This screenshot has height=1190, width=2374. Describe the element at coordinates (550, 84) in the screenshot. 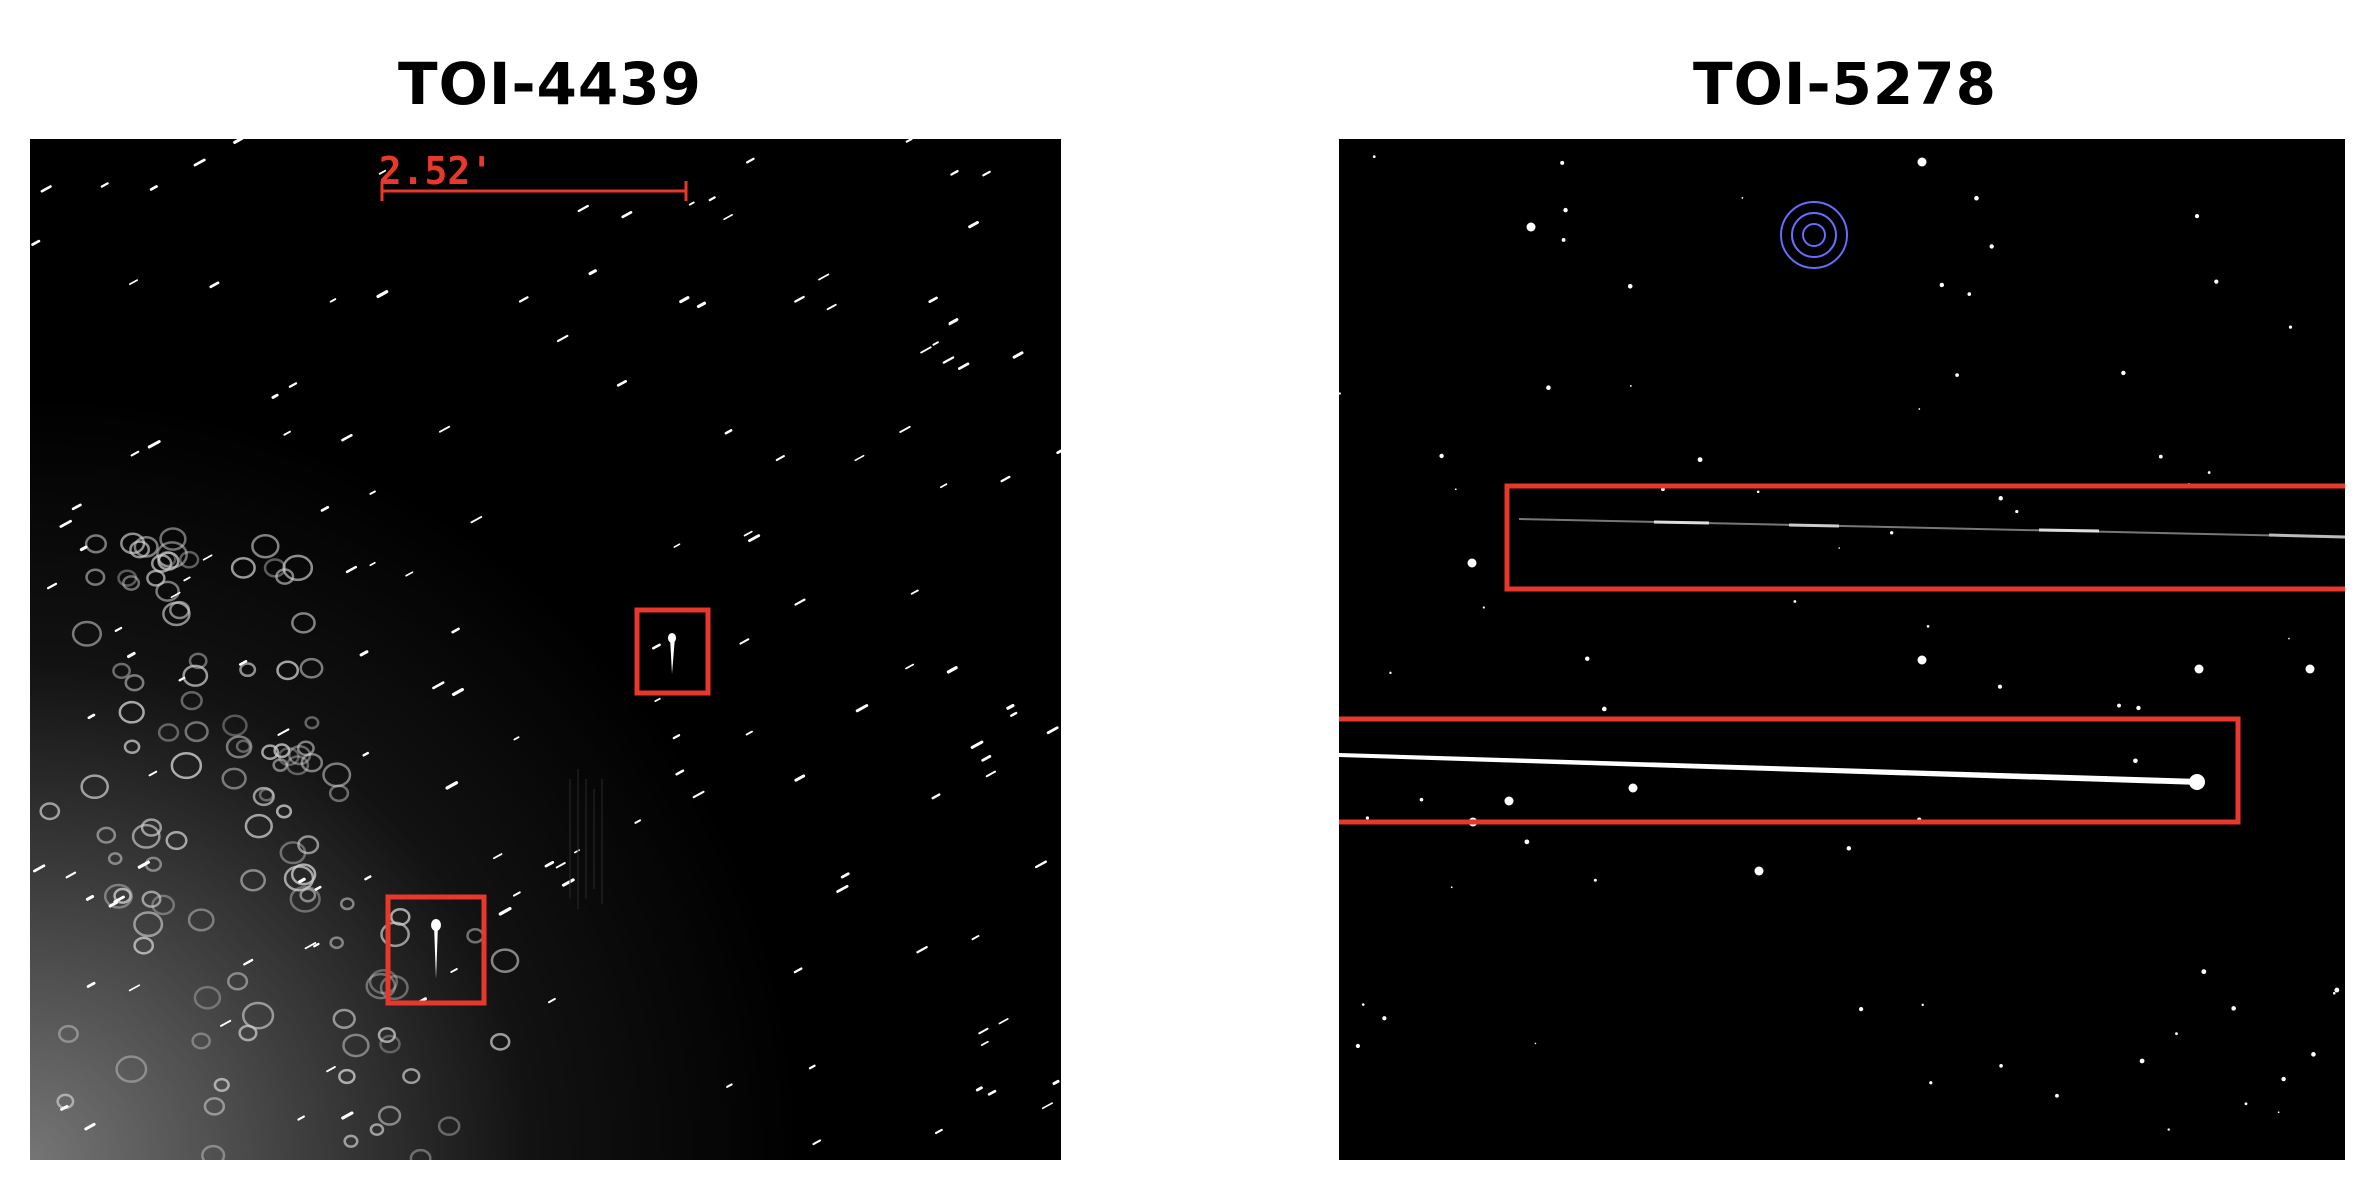

I see `panel-title-toi-4439: TOI-4439` at that location.